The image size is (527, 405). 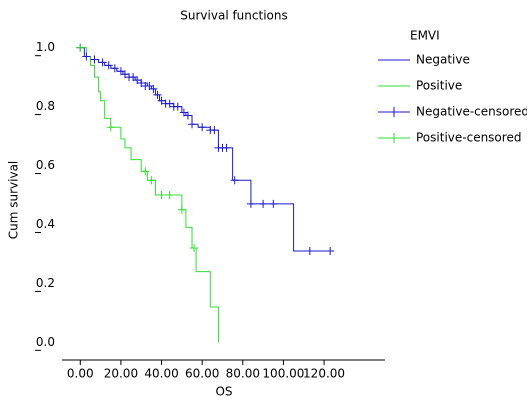 I want to click on legend-label: Negative, so click(x=443, y=60).